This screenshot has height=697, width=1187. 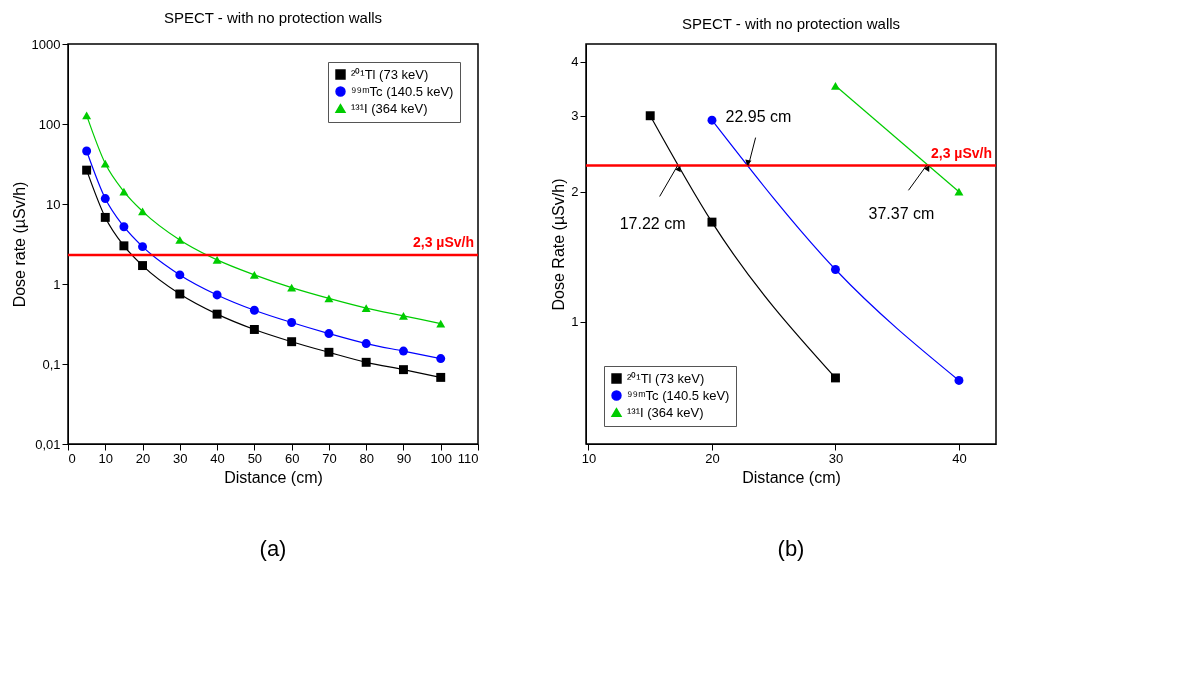 What do you see at coordinates (901, 213) in the screenshot?
I see `annotation: 37.37 cm` at bounding box center [901, 213].